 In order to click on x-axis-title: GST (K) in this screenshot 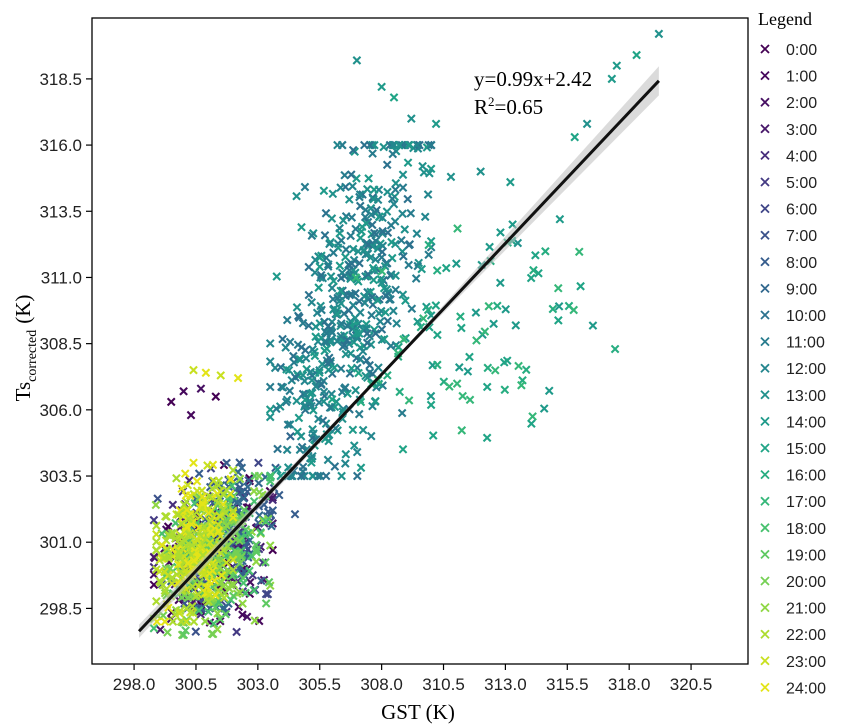, I will do `click(418, 712)`.